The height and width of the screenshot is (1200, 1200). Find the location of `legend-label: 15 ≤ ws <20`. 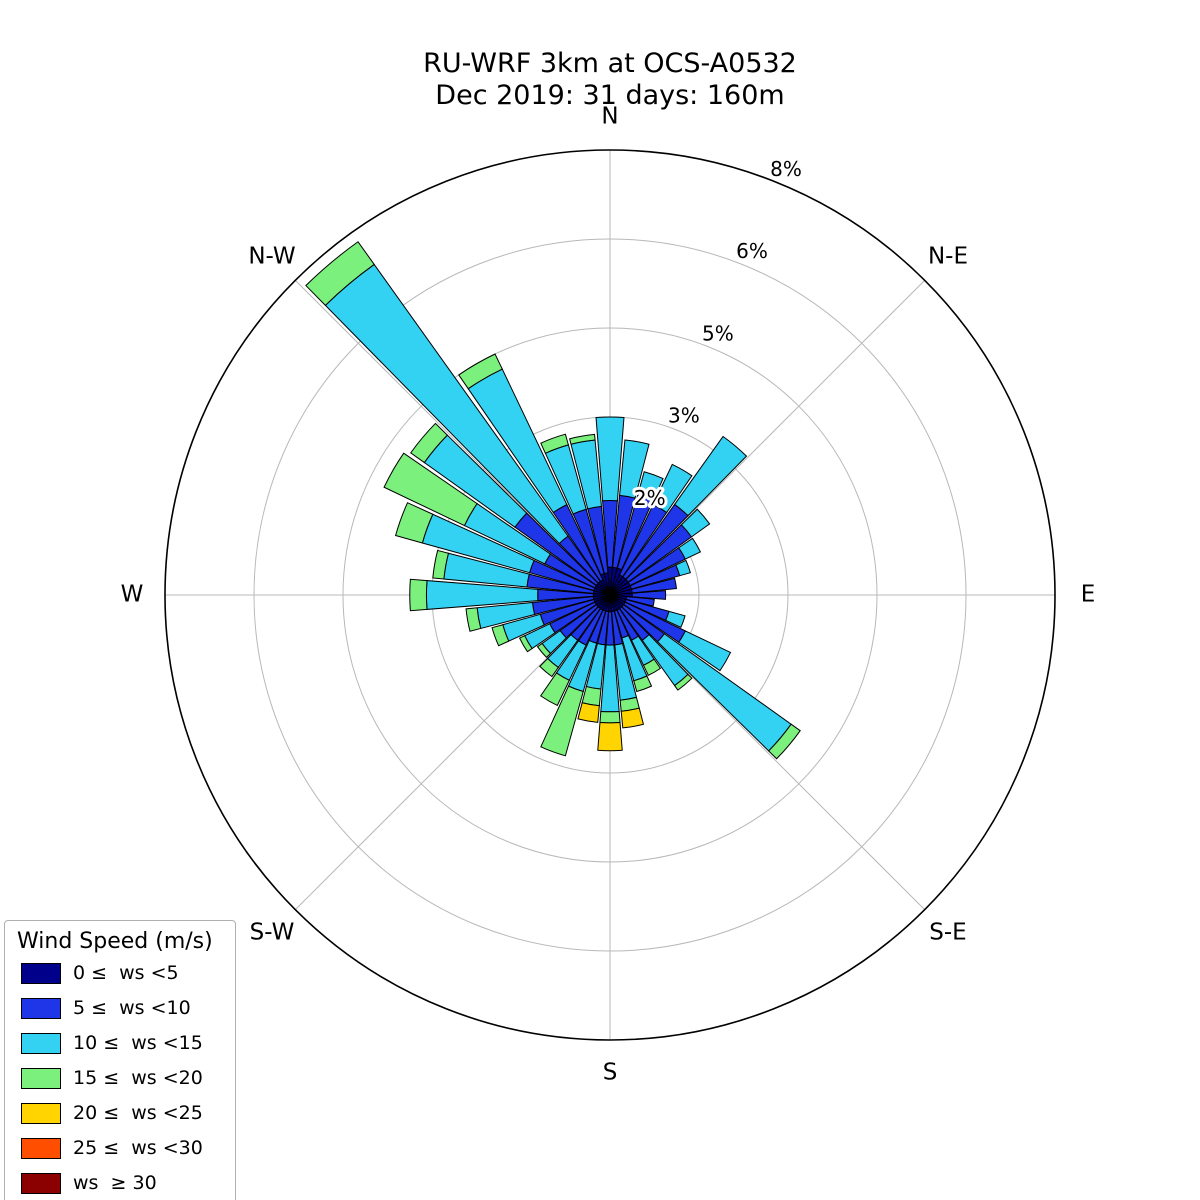

legend-label: 15 ≤ ws <20 is located at coordinates (138, 1078).